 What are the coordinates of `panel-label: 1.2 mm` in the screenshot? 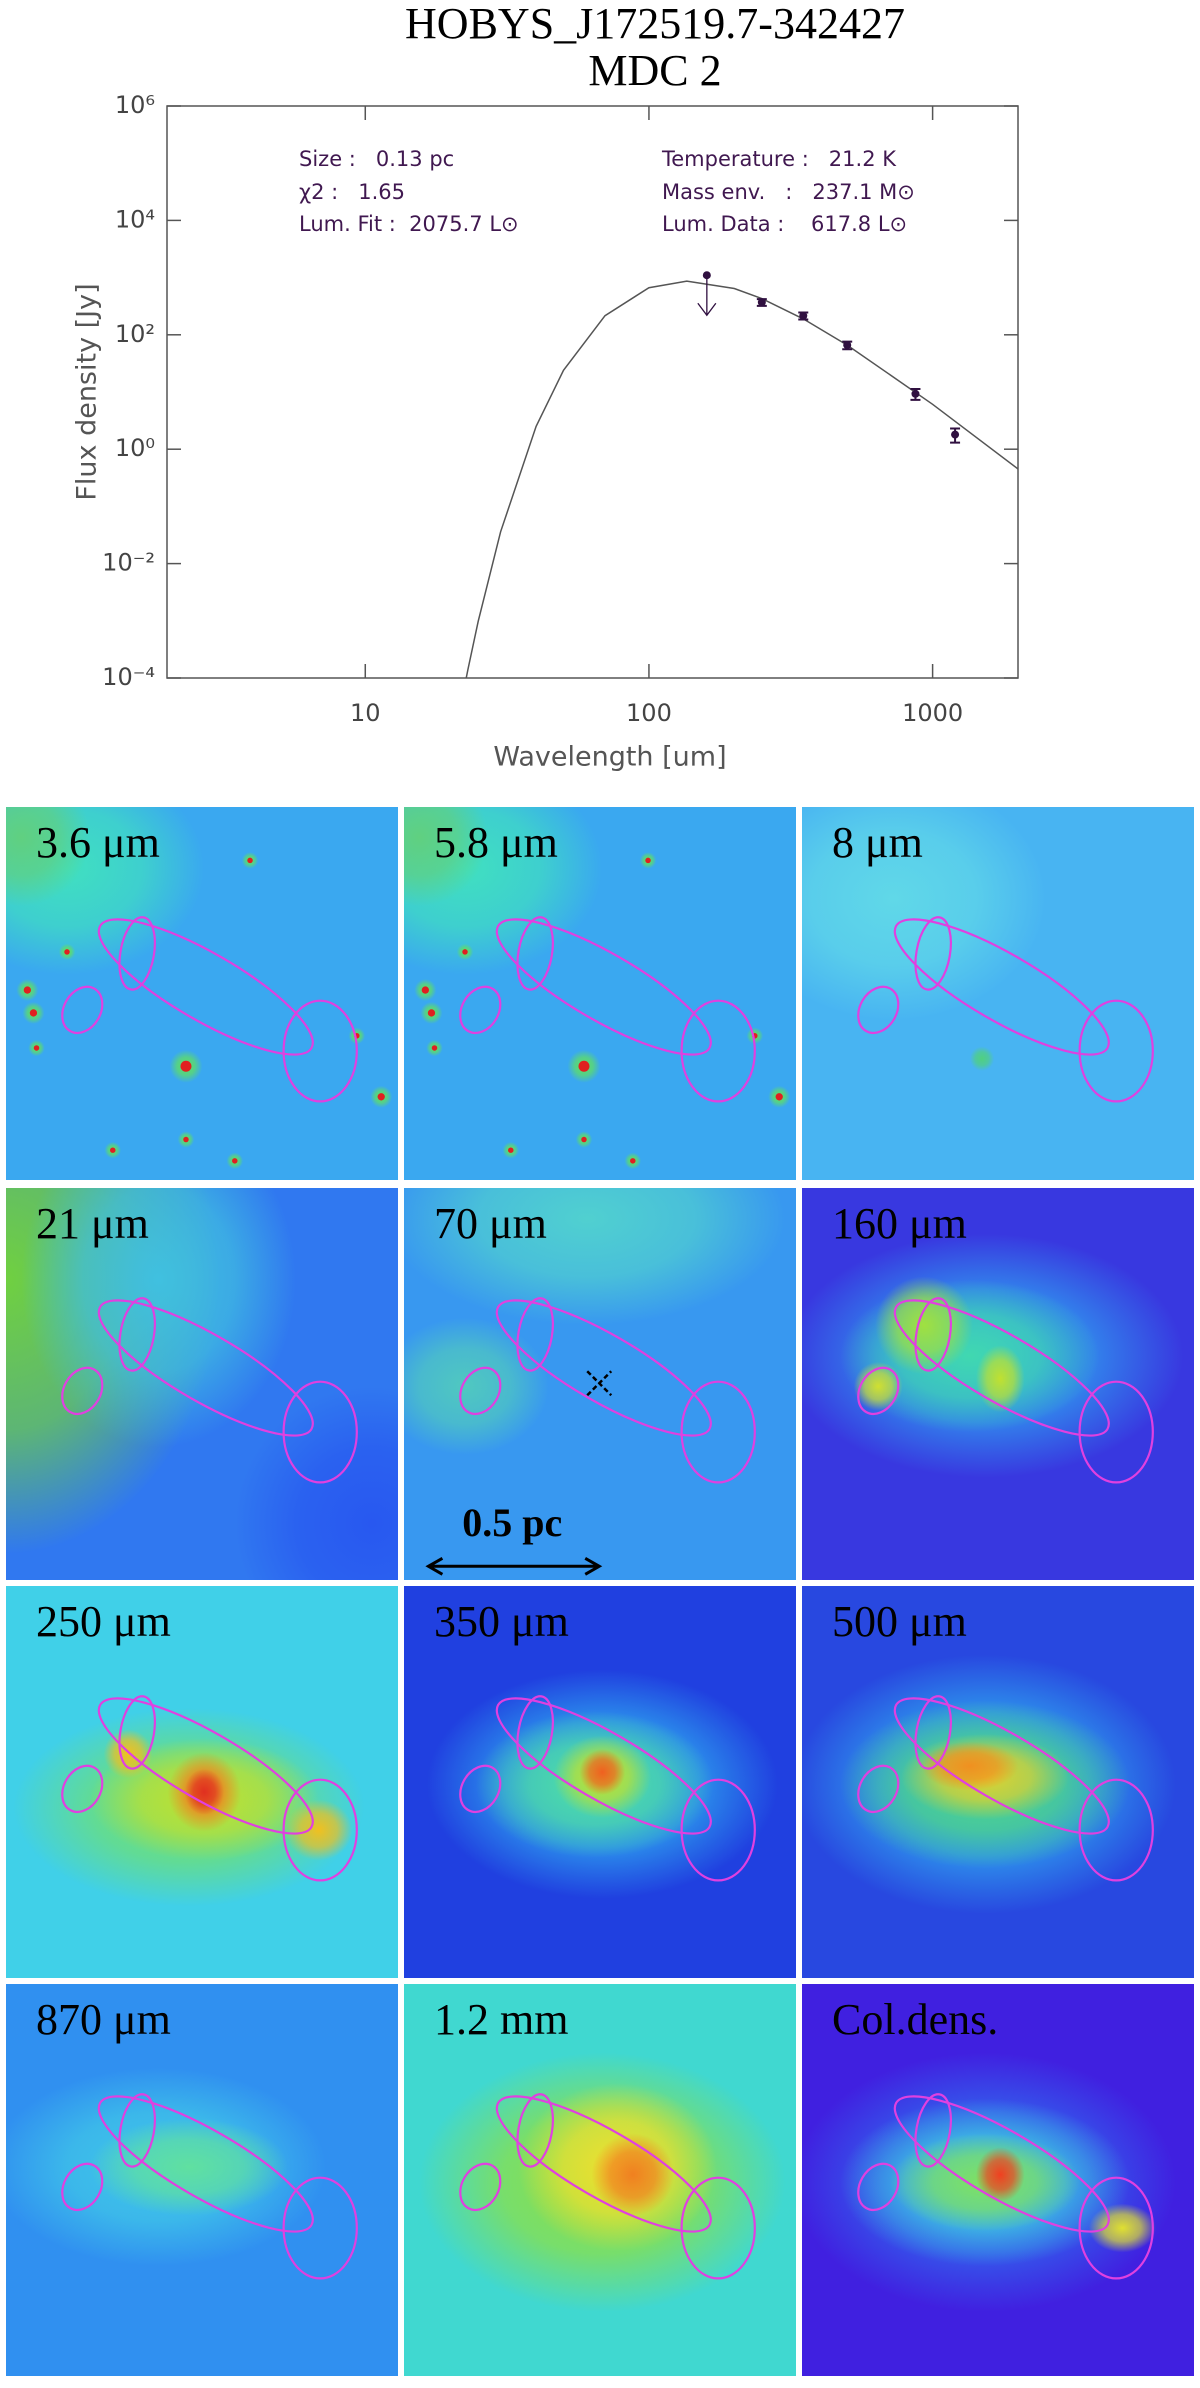 It's located at (501, 2019).